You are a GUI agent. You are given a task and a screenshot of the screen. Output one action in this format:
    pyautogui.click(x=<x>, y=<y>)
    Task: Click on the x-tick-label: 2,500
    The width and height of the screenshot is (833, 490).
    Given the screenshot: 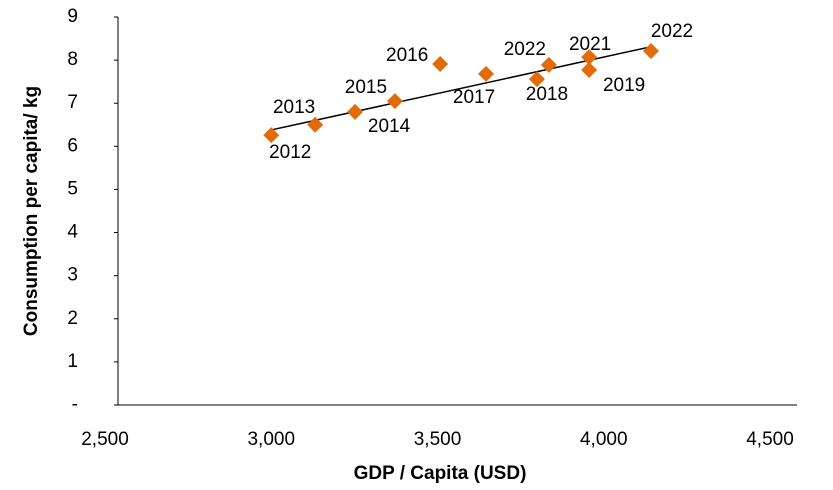 What is the action you would take?
    pyautogui.click(x=105, y=439)
    